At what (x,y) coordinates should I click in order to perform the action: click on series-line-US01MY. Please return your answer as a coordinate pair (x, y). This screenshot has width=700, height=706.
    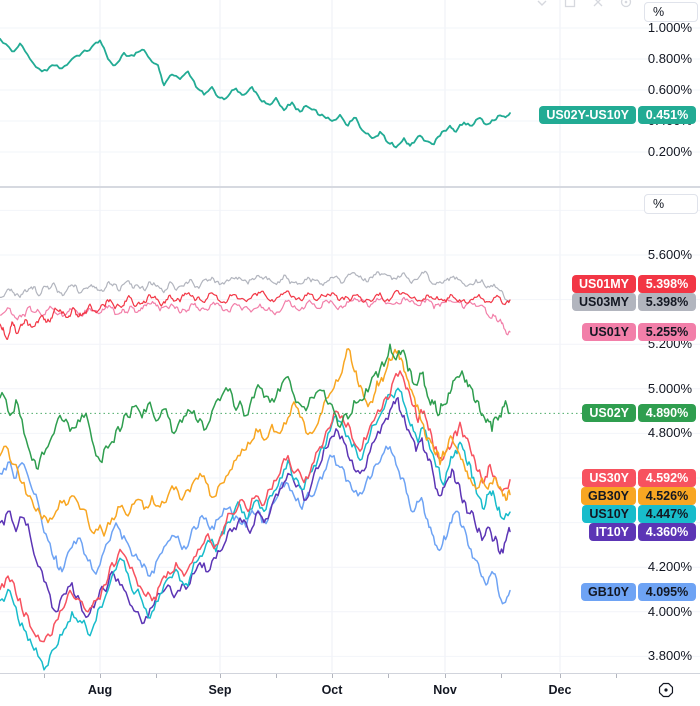
    Looking at the image, I should click on (255, 314).